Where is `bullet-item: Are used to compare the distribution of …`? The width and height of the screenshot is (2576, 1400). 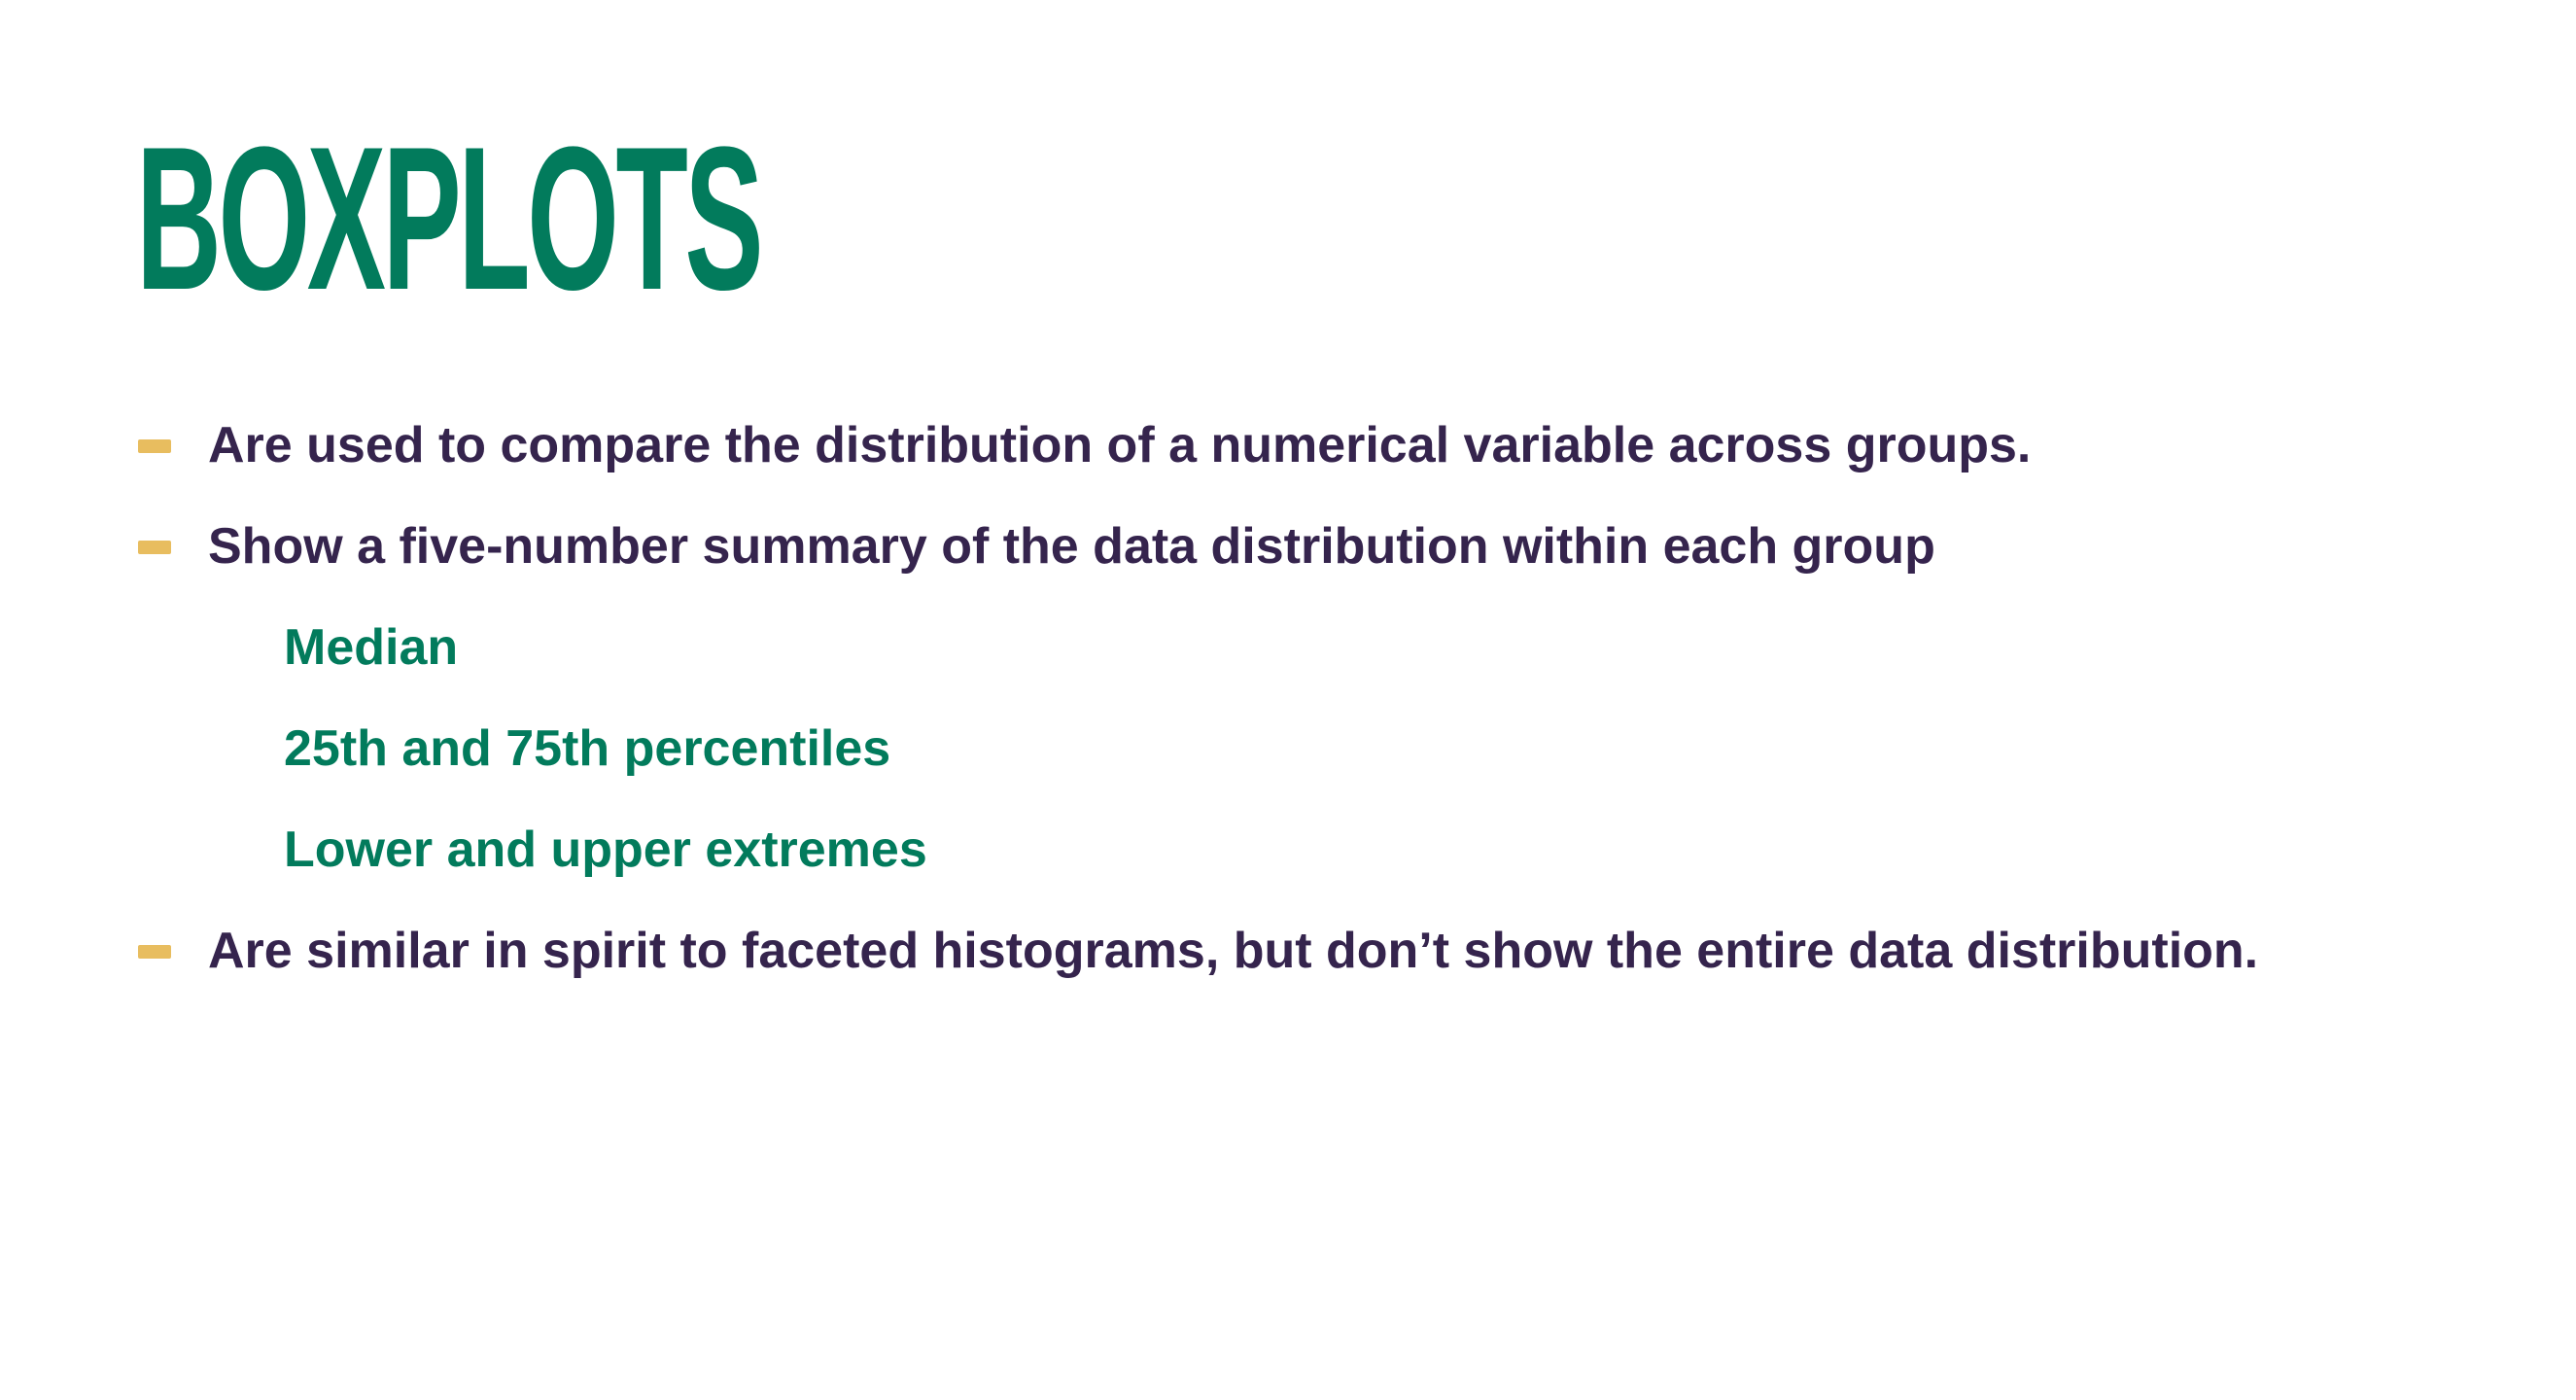
bullet-item: Are used to compare the distribution of … is located at coordinates (1341, 445).